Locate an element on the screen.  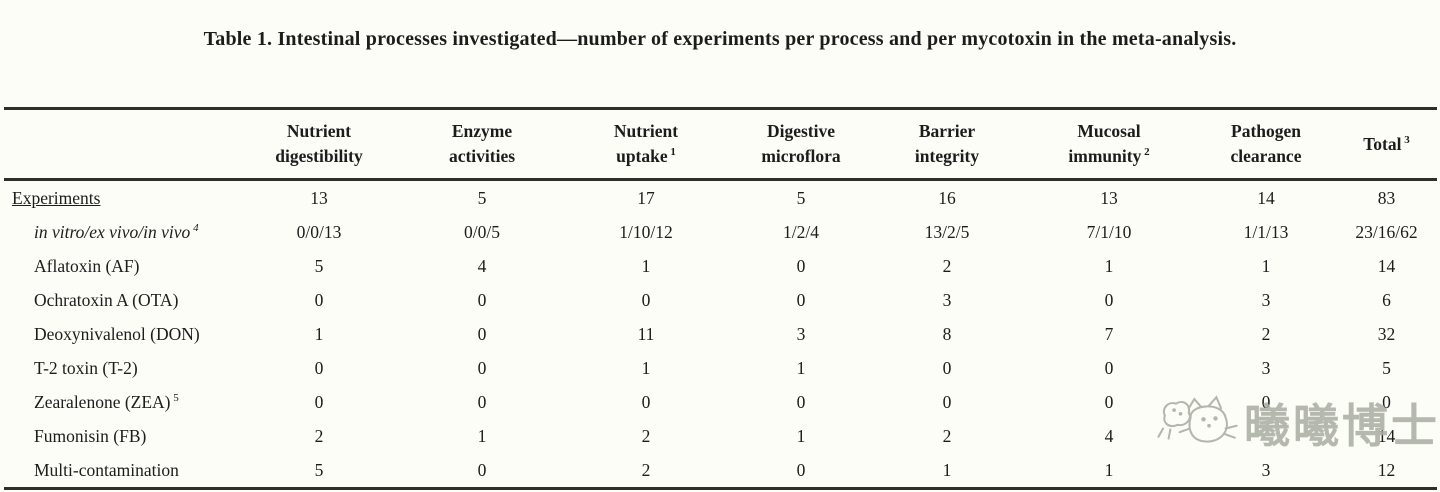
column-header-barrier-integrity: Barrier integrity is located at coordinates (947, 143).